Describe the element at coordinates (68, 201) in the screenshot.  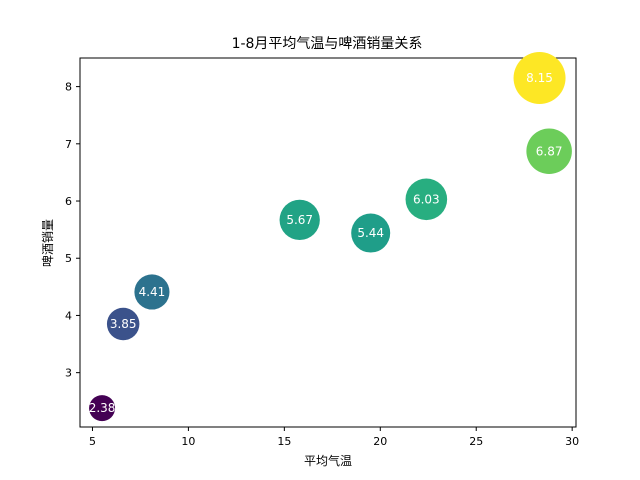
I see `y-tick-label: 6` at that location.